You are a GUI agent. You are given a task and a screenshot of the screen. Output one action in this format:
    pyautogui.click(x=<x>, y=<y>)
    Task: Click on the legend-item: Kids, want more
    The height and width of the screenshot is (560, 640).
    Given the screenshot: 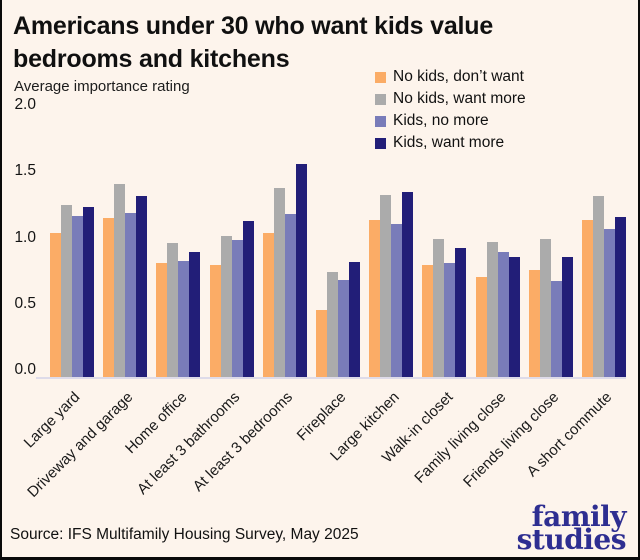 What is the action you would take?
    pyautogui.click(x=450, y=143)
    